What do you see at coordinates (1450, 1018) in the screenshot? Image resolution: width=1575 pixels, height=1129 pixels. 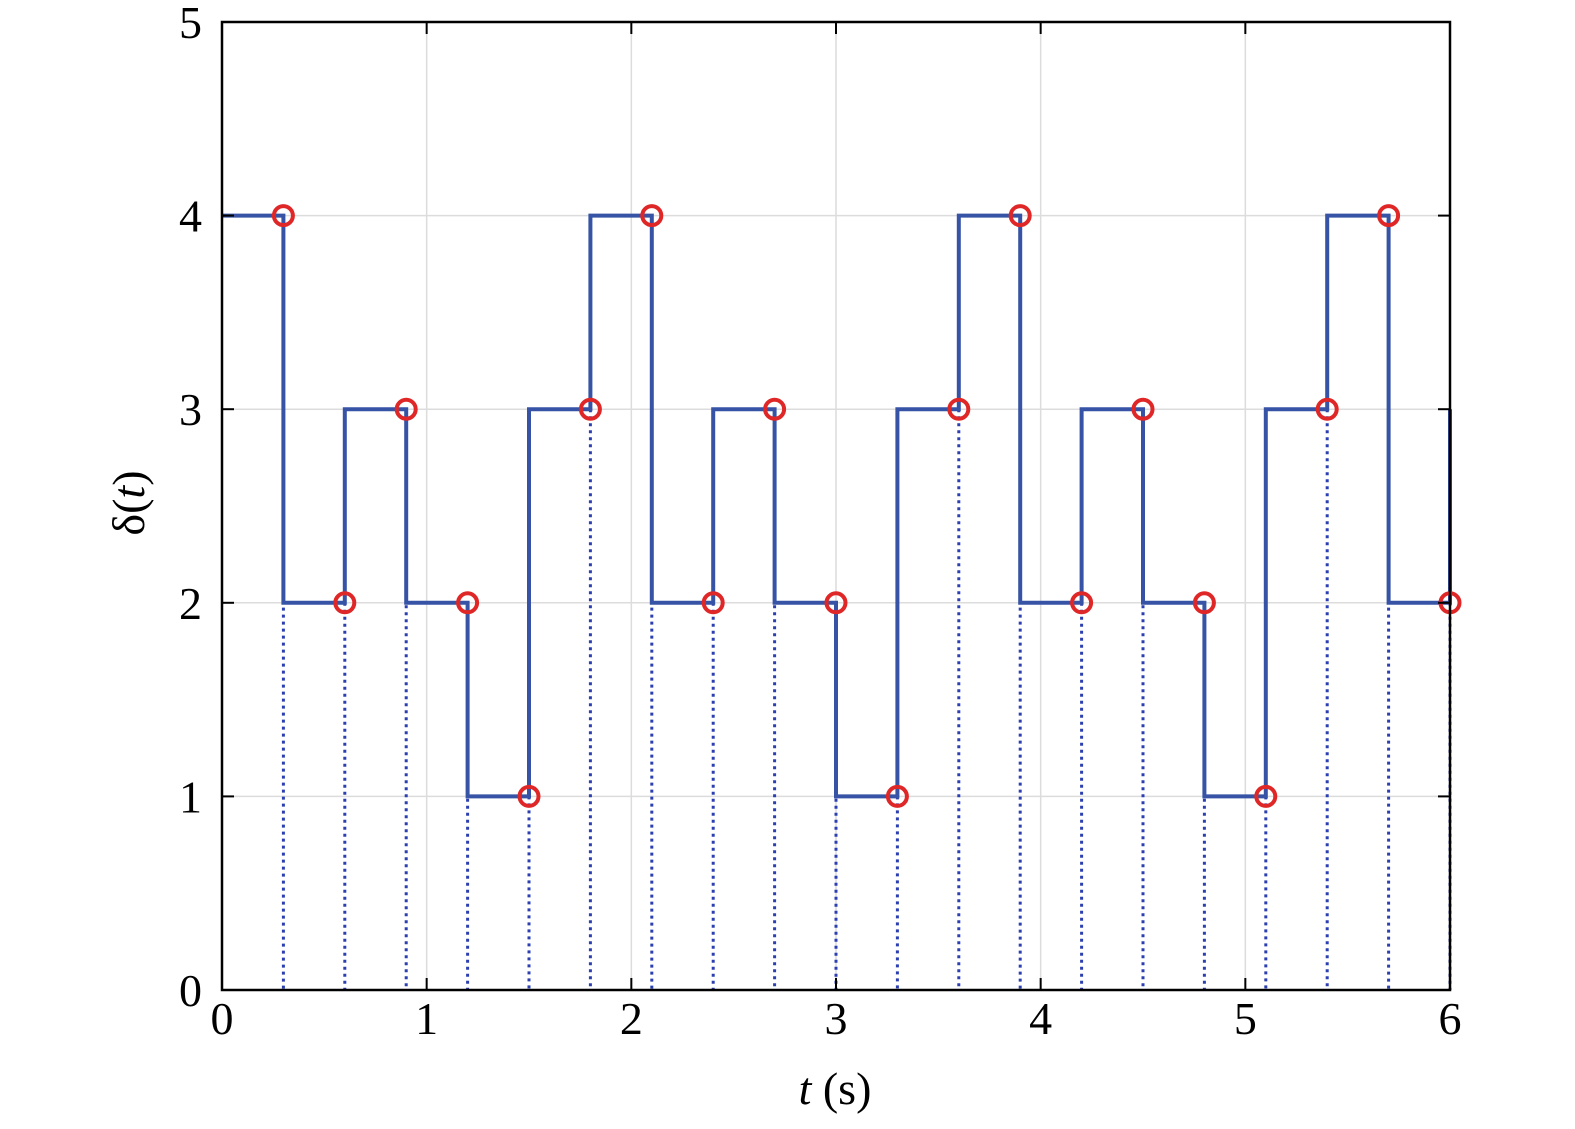 I see `x-tick-label-6: 6` at bounding box center [1450, 1018].